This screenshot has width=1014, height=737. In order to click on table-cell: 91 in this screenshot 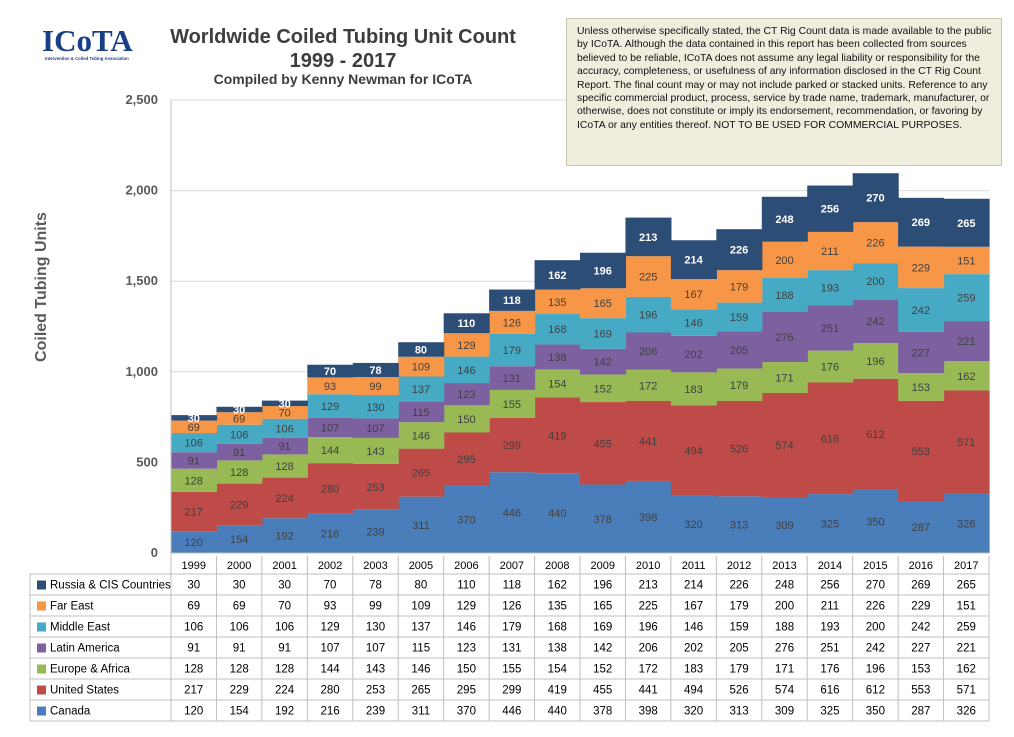, I will do `click(193, 649)`.